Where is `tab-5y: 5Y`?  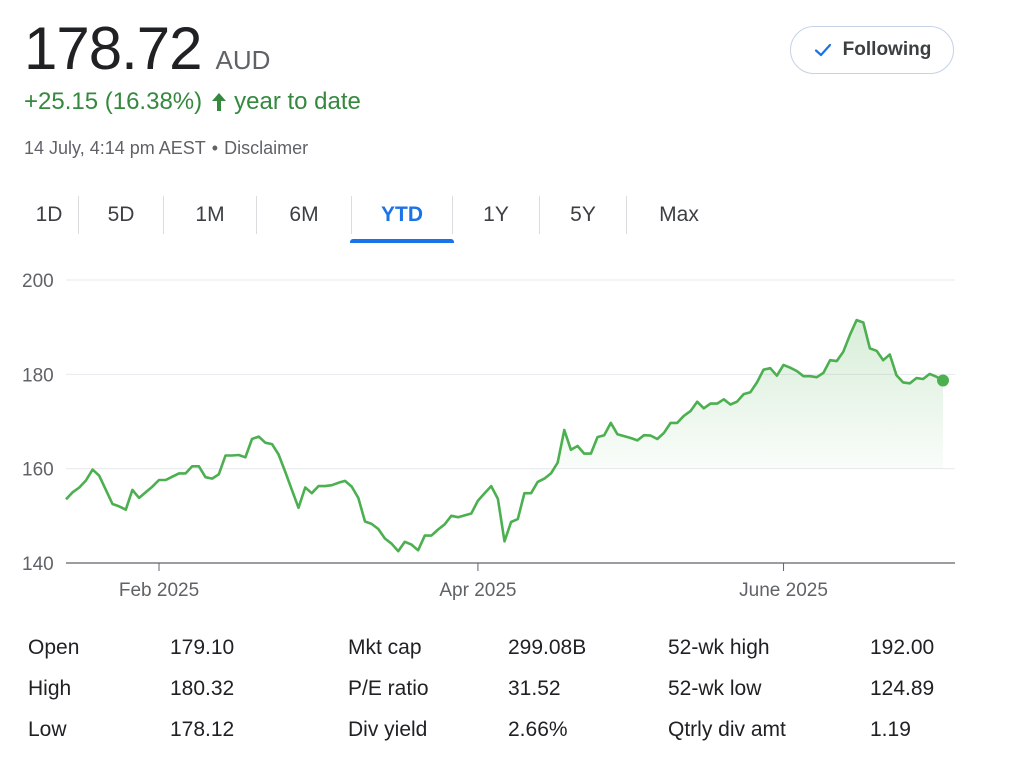 tab-5y: 5Y is located at coordinates (583, 214).